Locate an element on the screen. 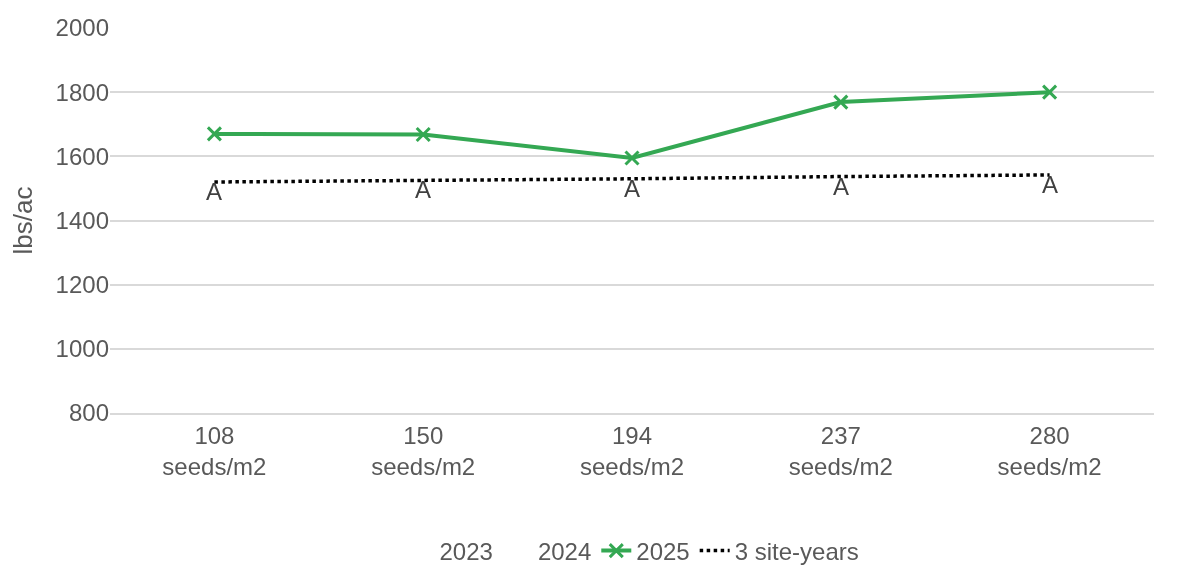 The height and width of the screenshot is (585, 1184). text: 2024 is located at coordinates (564, 551).